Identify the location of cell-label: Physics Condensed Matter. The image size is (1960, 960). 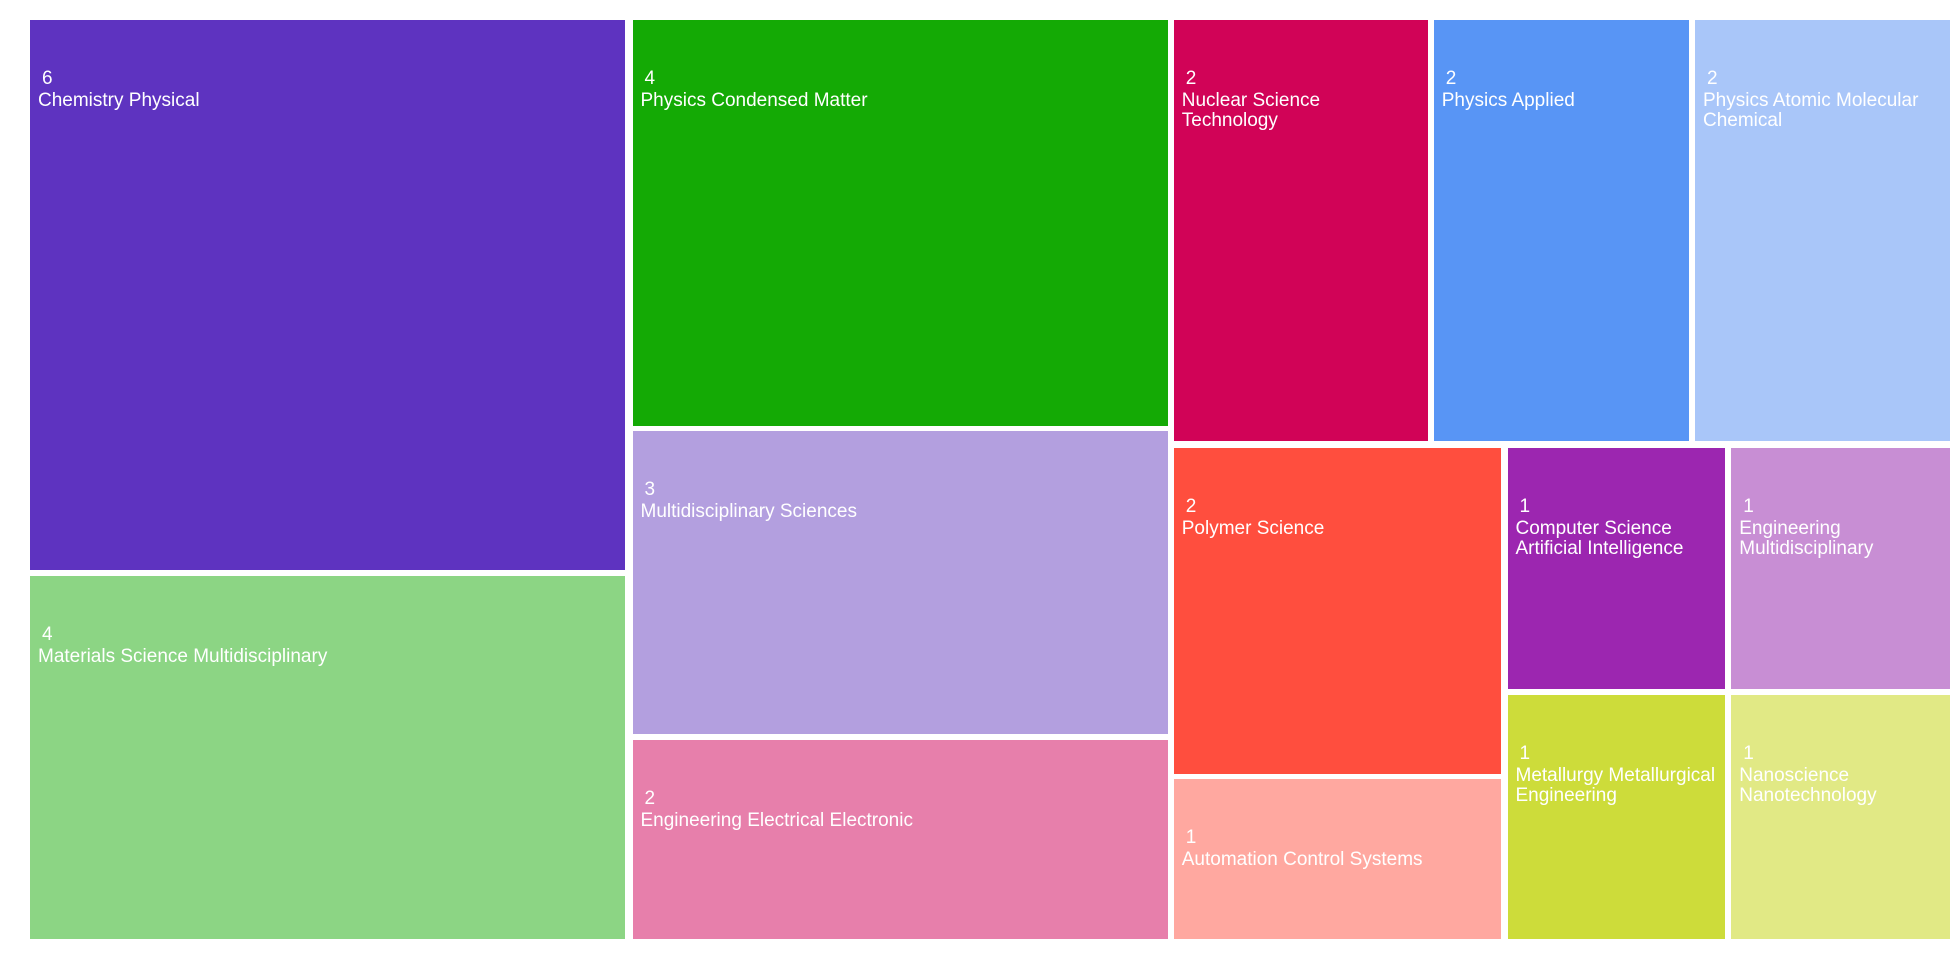
(754, 100).